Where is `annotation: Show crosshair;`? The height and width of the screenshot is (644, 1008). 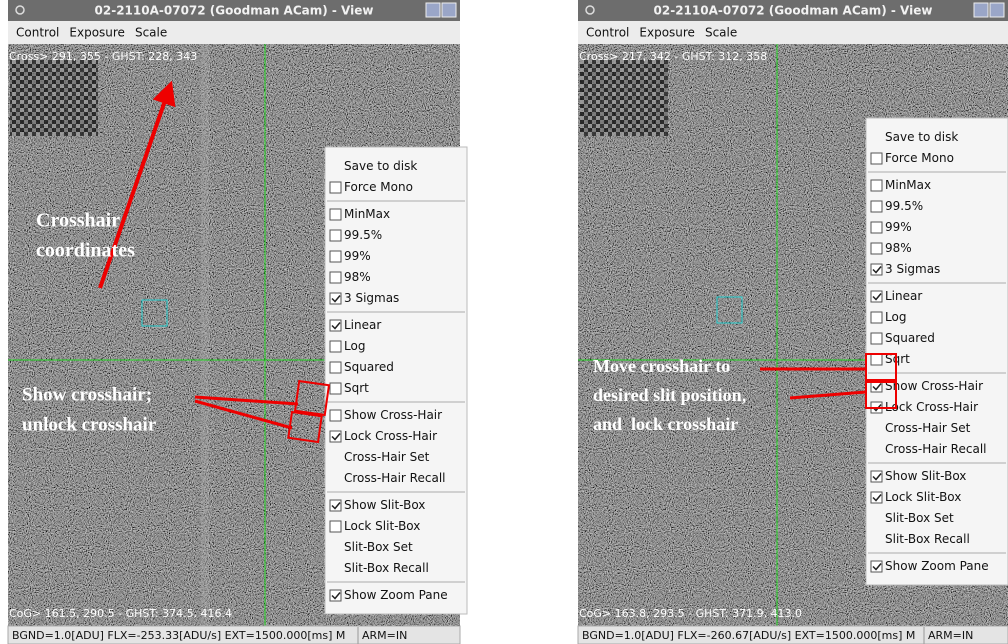 annotation: Show crosshair; is located at coordinates (87, 394).